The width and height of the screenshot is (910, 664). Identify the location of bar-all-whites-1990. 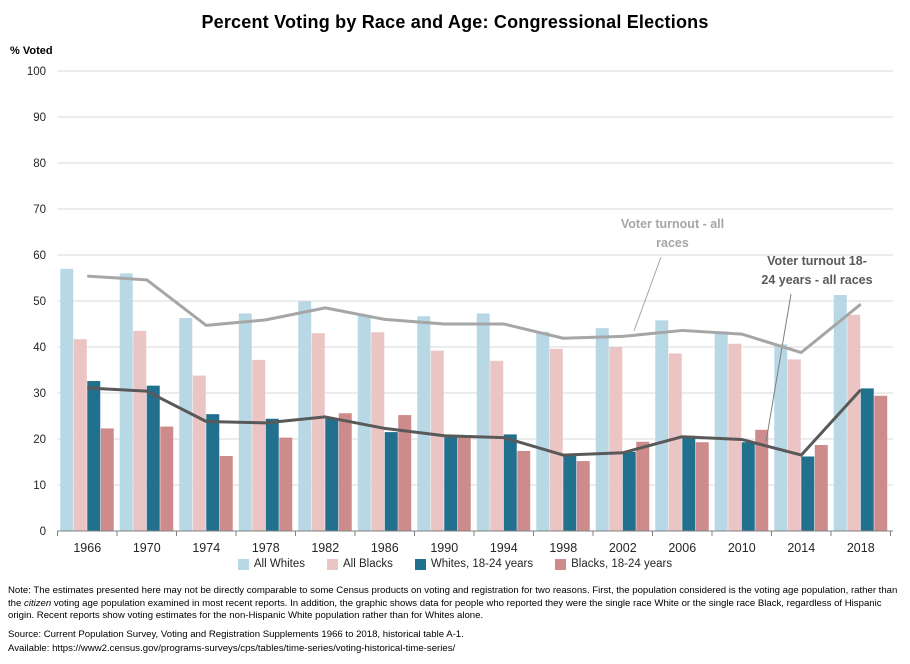
(424, 423).